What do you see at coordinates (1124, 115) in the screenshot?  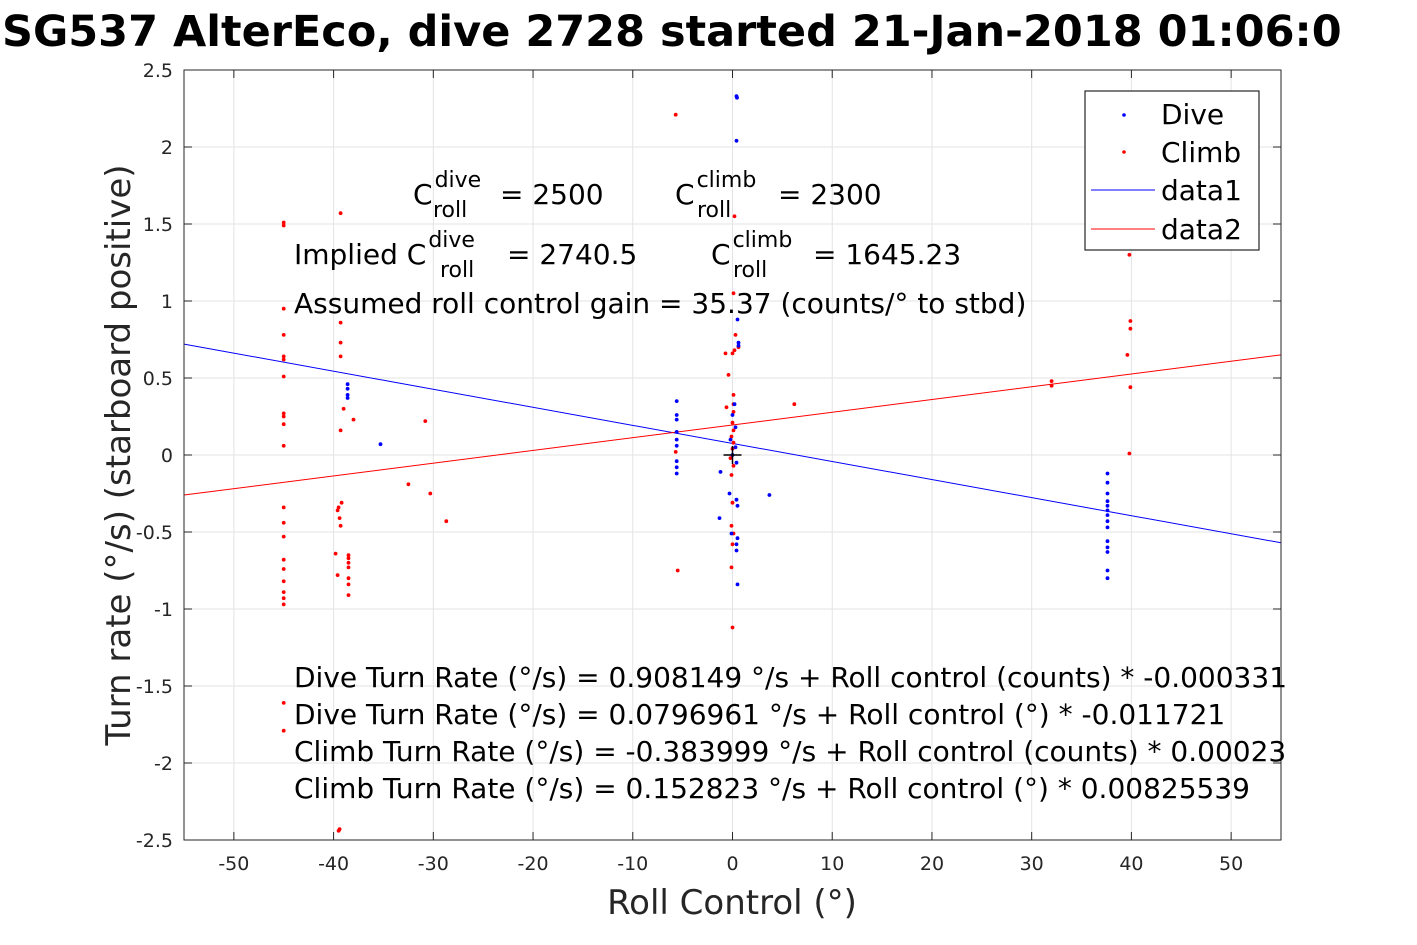 I see `legend-dive-marker` at bounding box center [1124, 115].